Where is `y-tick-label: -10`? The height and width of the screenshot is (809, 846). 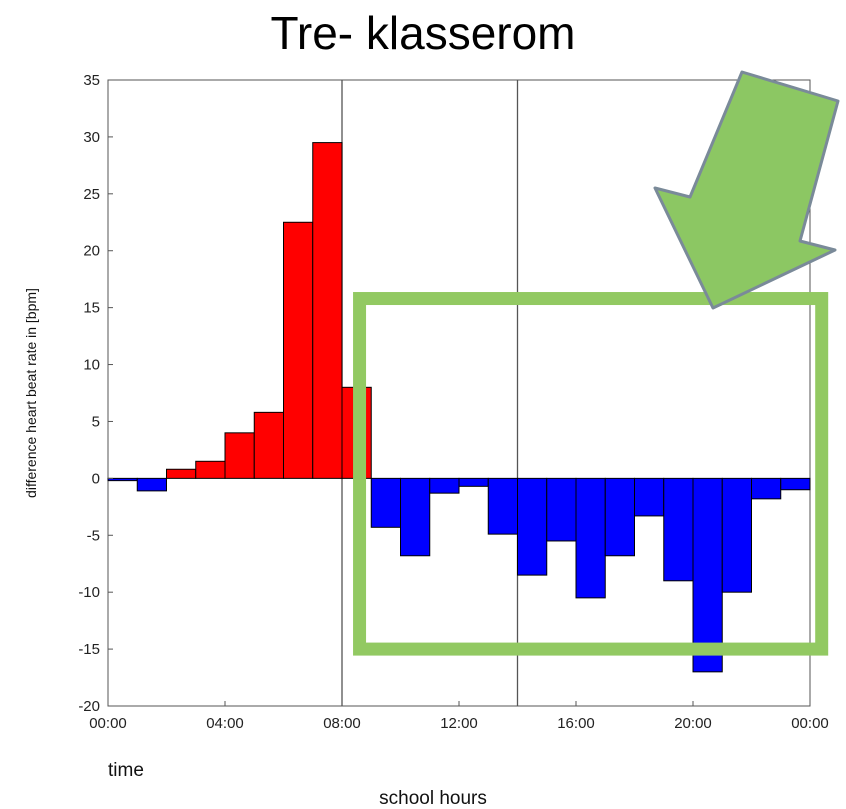 y-tick-label: -10 is located at coordinates (89, 592).